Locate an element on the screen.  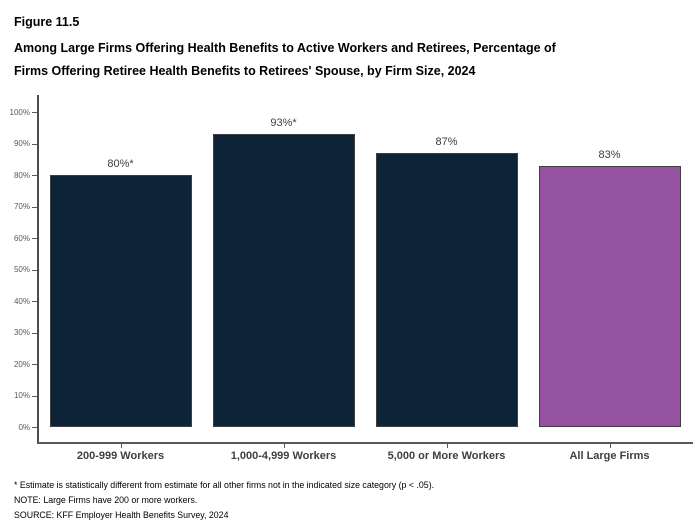
y-axis-line is located at coordinates (38, 269).